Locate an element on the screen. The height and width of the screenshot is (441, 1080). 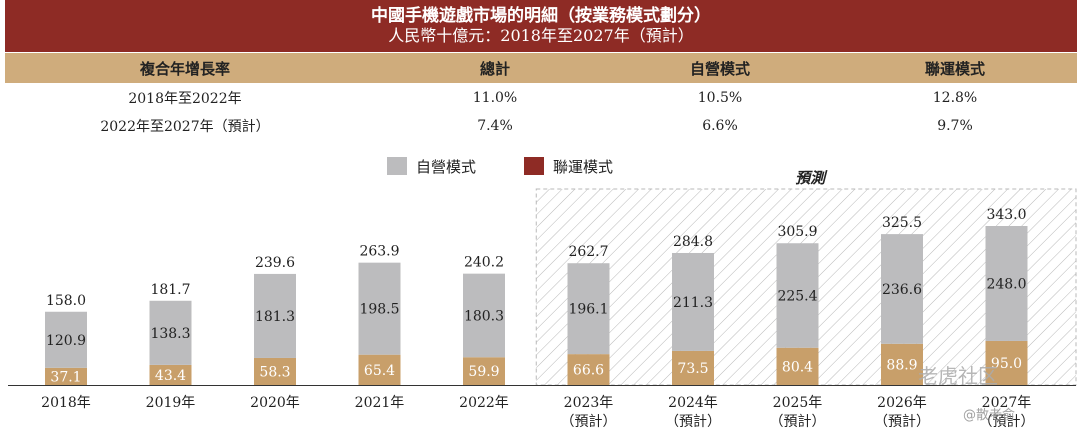
data-label-self: 180.3 is located at coordinates (484, 316).